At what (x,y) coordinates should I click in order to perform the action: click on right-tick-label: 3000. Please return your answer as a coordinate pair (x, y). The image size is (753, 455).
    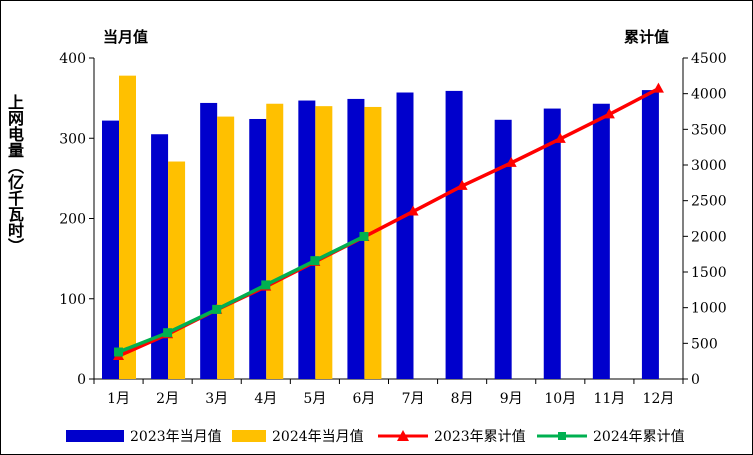
    Looking at the image, I should click on (709, 166).